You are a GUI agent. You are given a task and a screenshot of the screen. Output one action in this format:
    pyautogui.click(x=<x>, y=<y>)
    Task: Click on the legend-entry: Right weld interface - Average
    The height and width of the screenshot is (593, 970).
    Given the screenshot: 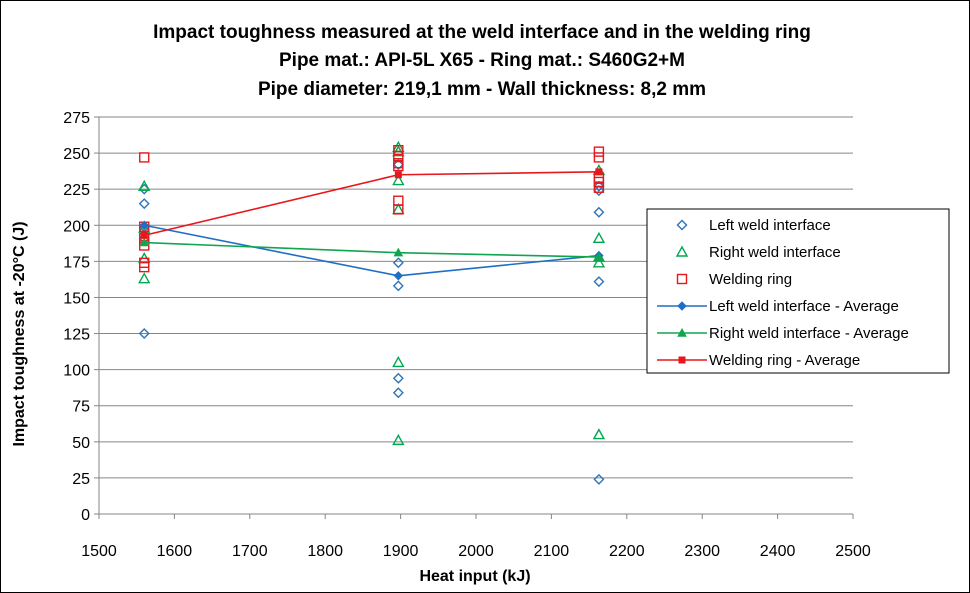 What is the action you would take?
    pyautogui.click(x=783, y=333)
    